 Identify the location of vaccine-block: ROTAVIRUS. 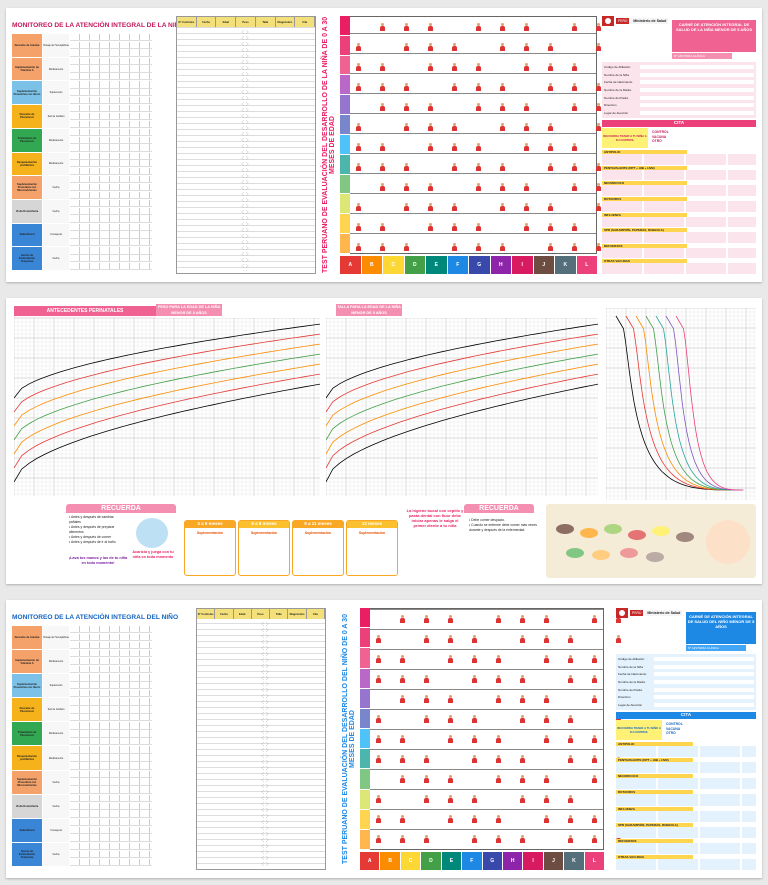
(679, 204).